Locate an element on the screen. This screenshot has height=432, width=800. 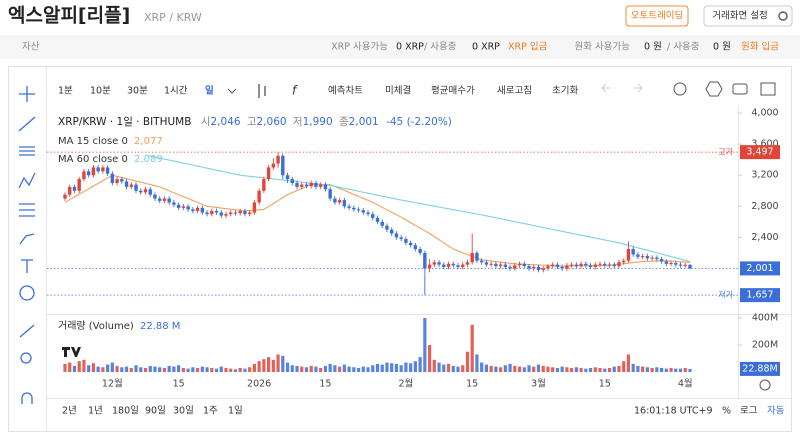
action-button: 미체결 is located at coordinates (398, 91).